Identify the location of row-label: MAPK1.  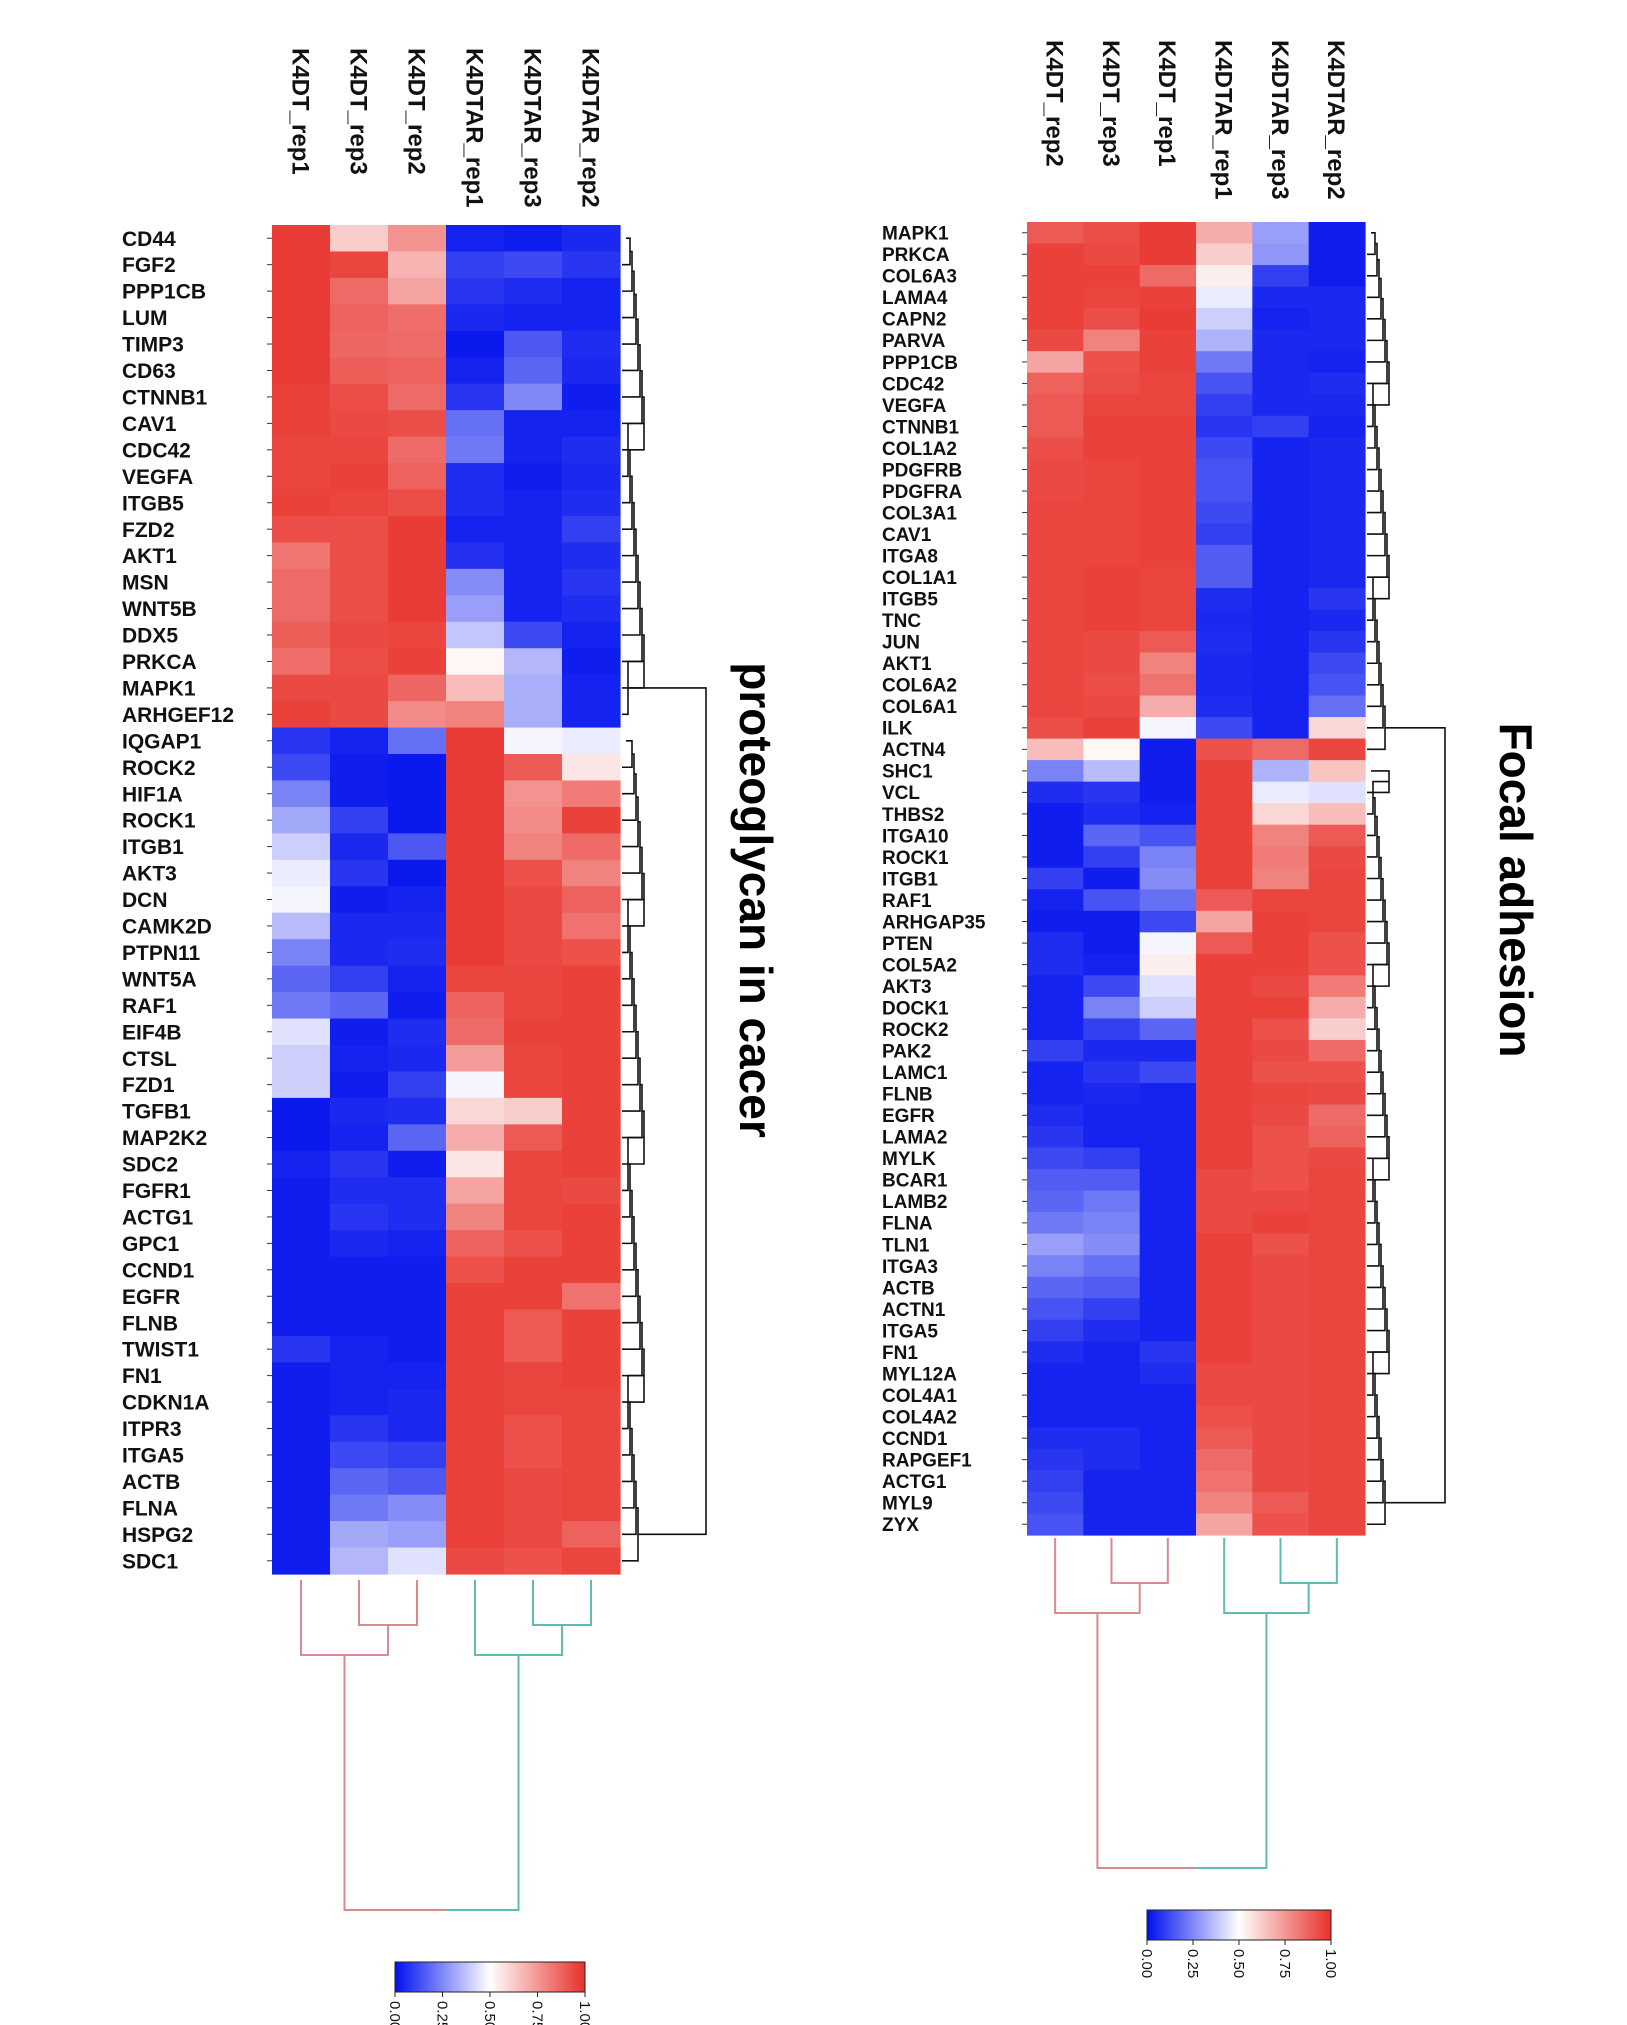
(159, 688).